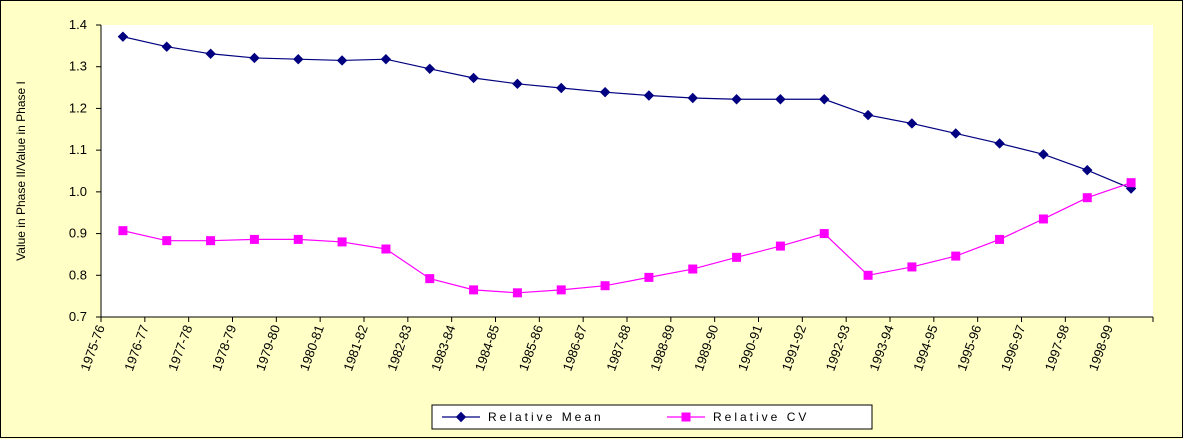 This screenshot has height=439, width=1183. Describe the element at coordinates (78, 233) in the screenshot. I see `y-tick-label: 0.9` at that location.